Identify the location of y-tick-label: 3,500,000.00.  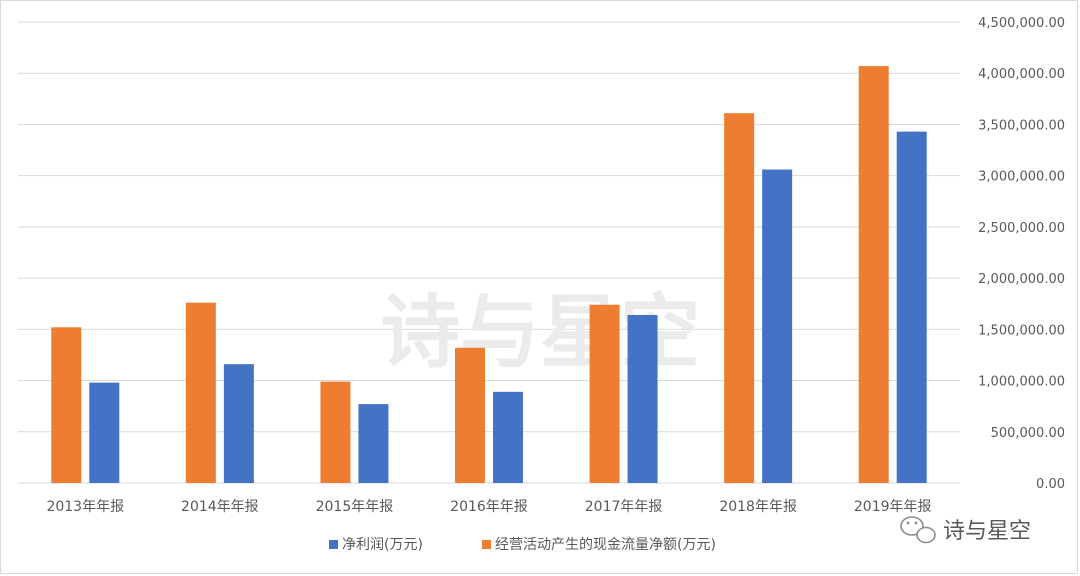
(1021, 125).